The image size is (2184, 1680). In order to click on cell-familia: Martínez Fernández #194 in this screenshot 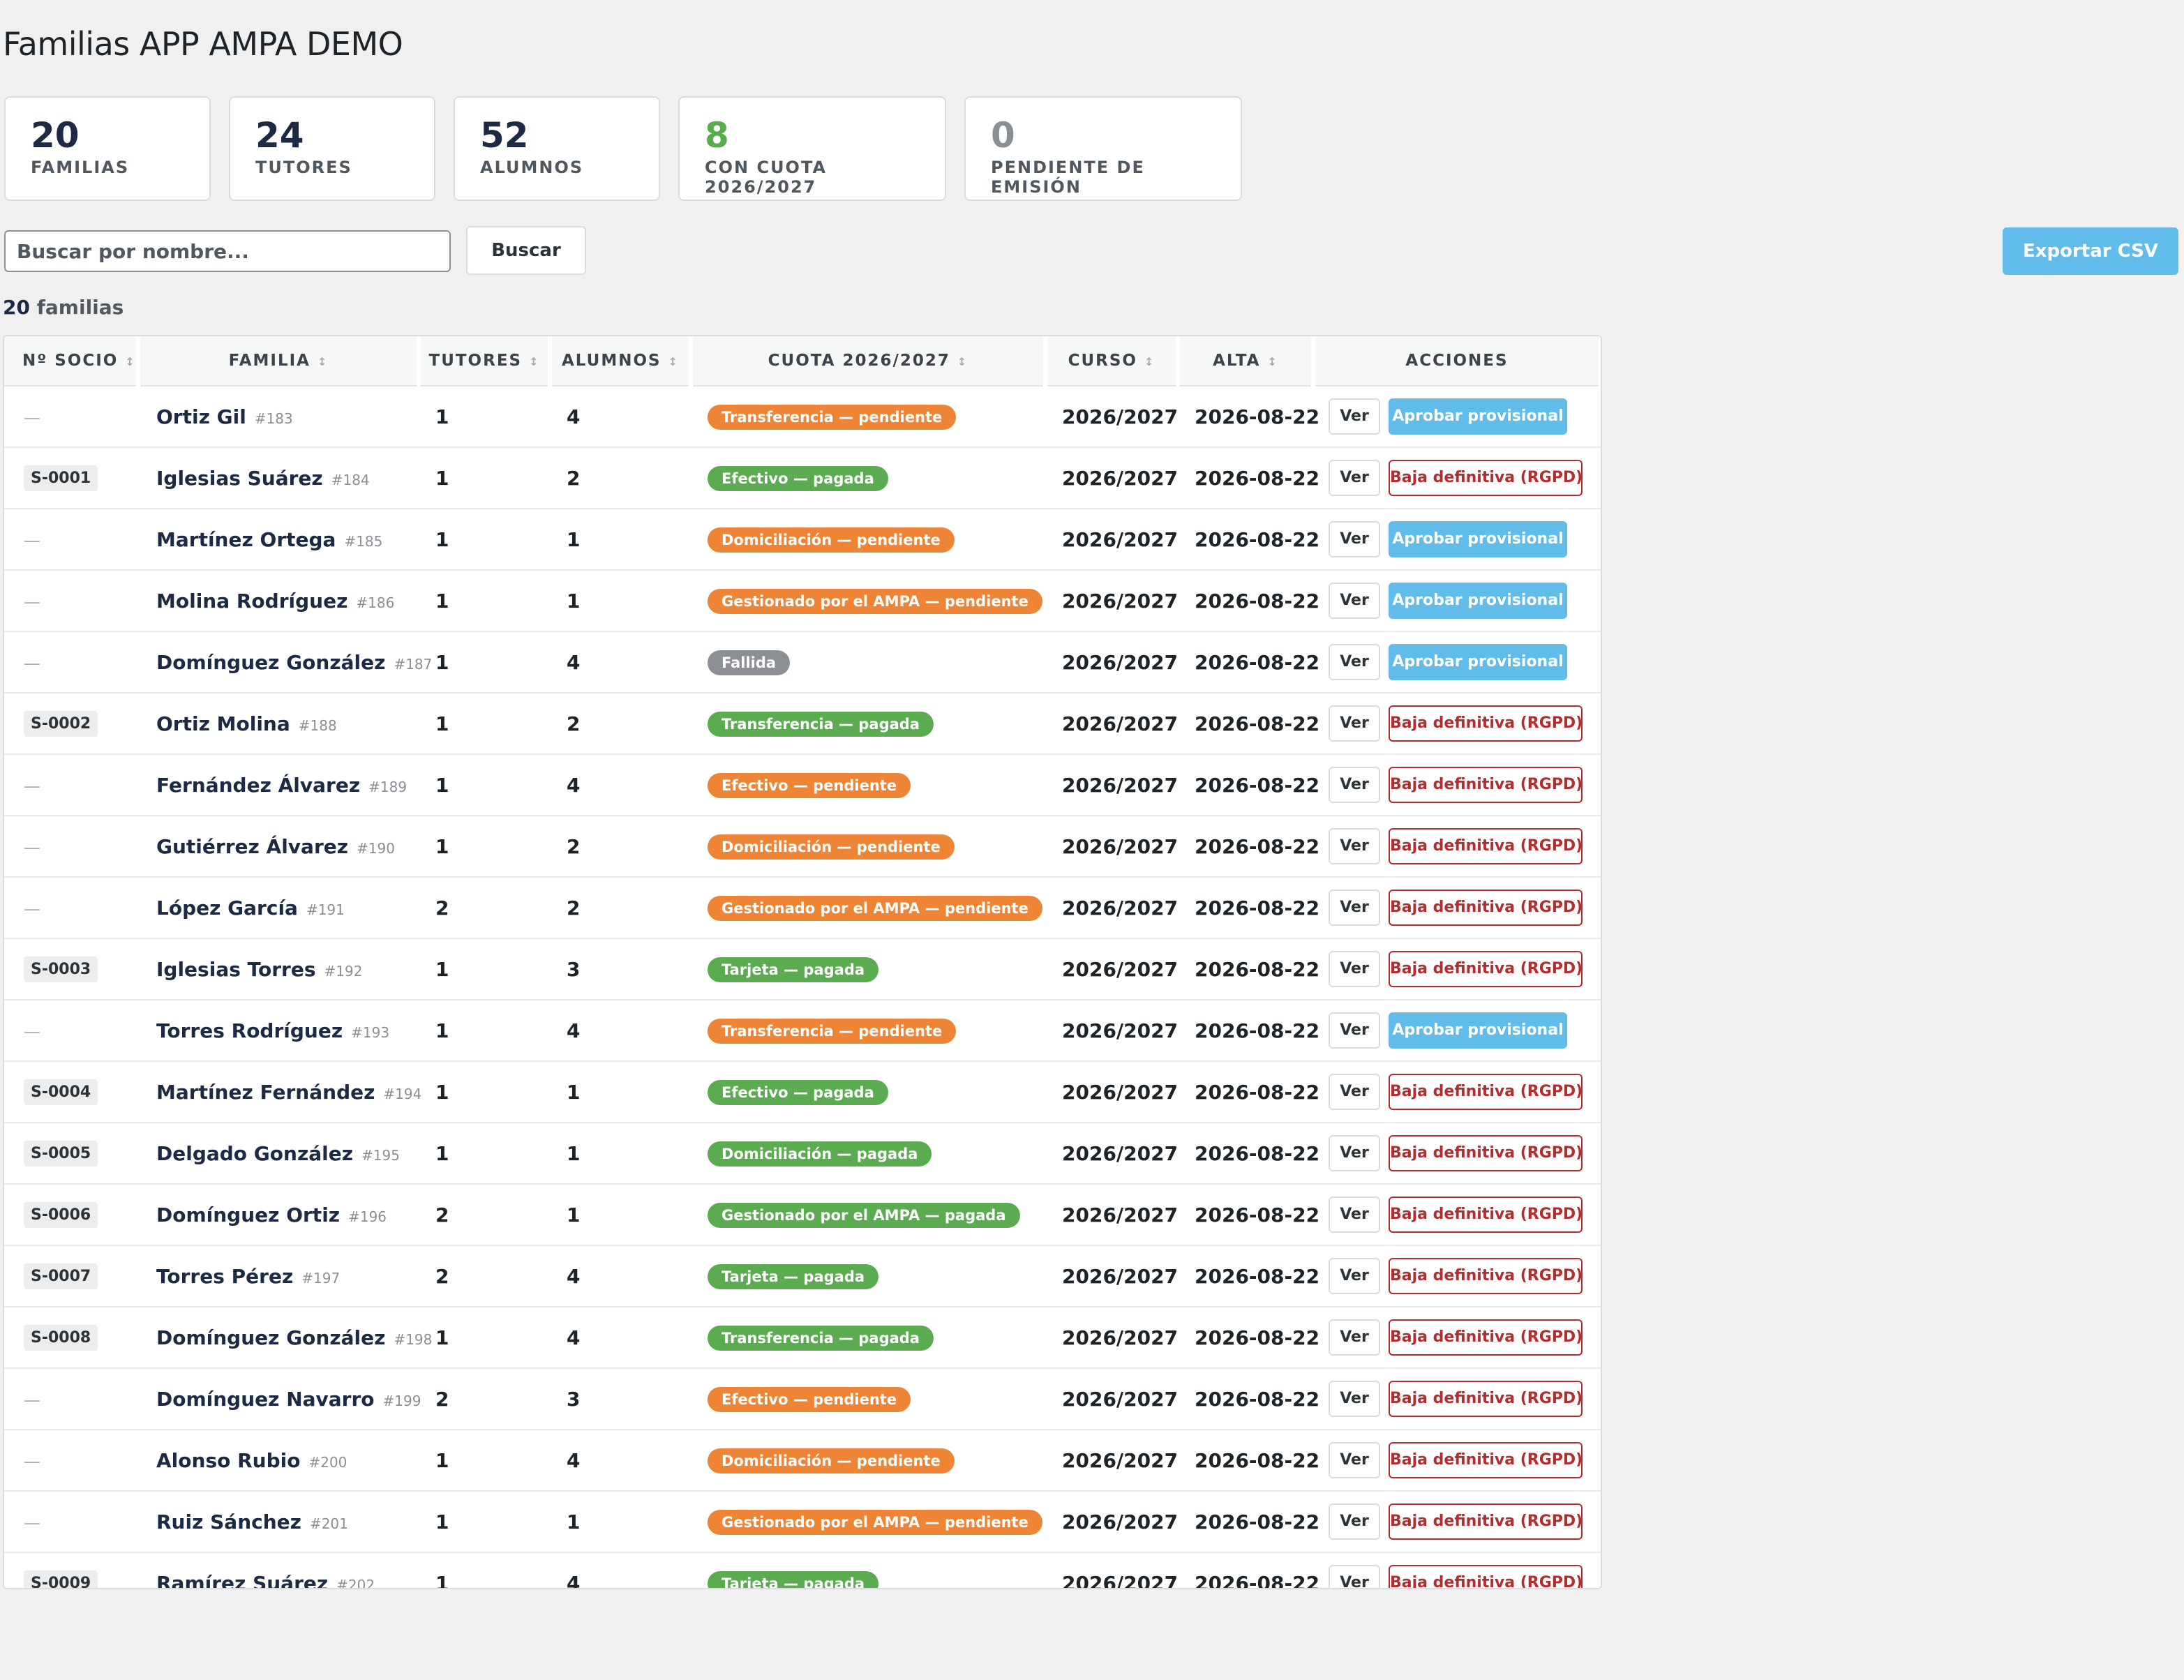, I will do `click(280, 1092)`.